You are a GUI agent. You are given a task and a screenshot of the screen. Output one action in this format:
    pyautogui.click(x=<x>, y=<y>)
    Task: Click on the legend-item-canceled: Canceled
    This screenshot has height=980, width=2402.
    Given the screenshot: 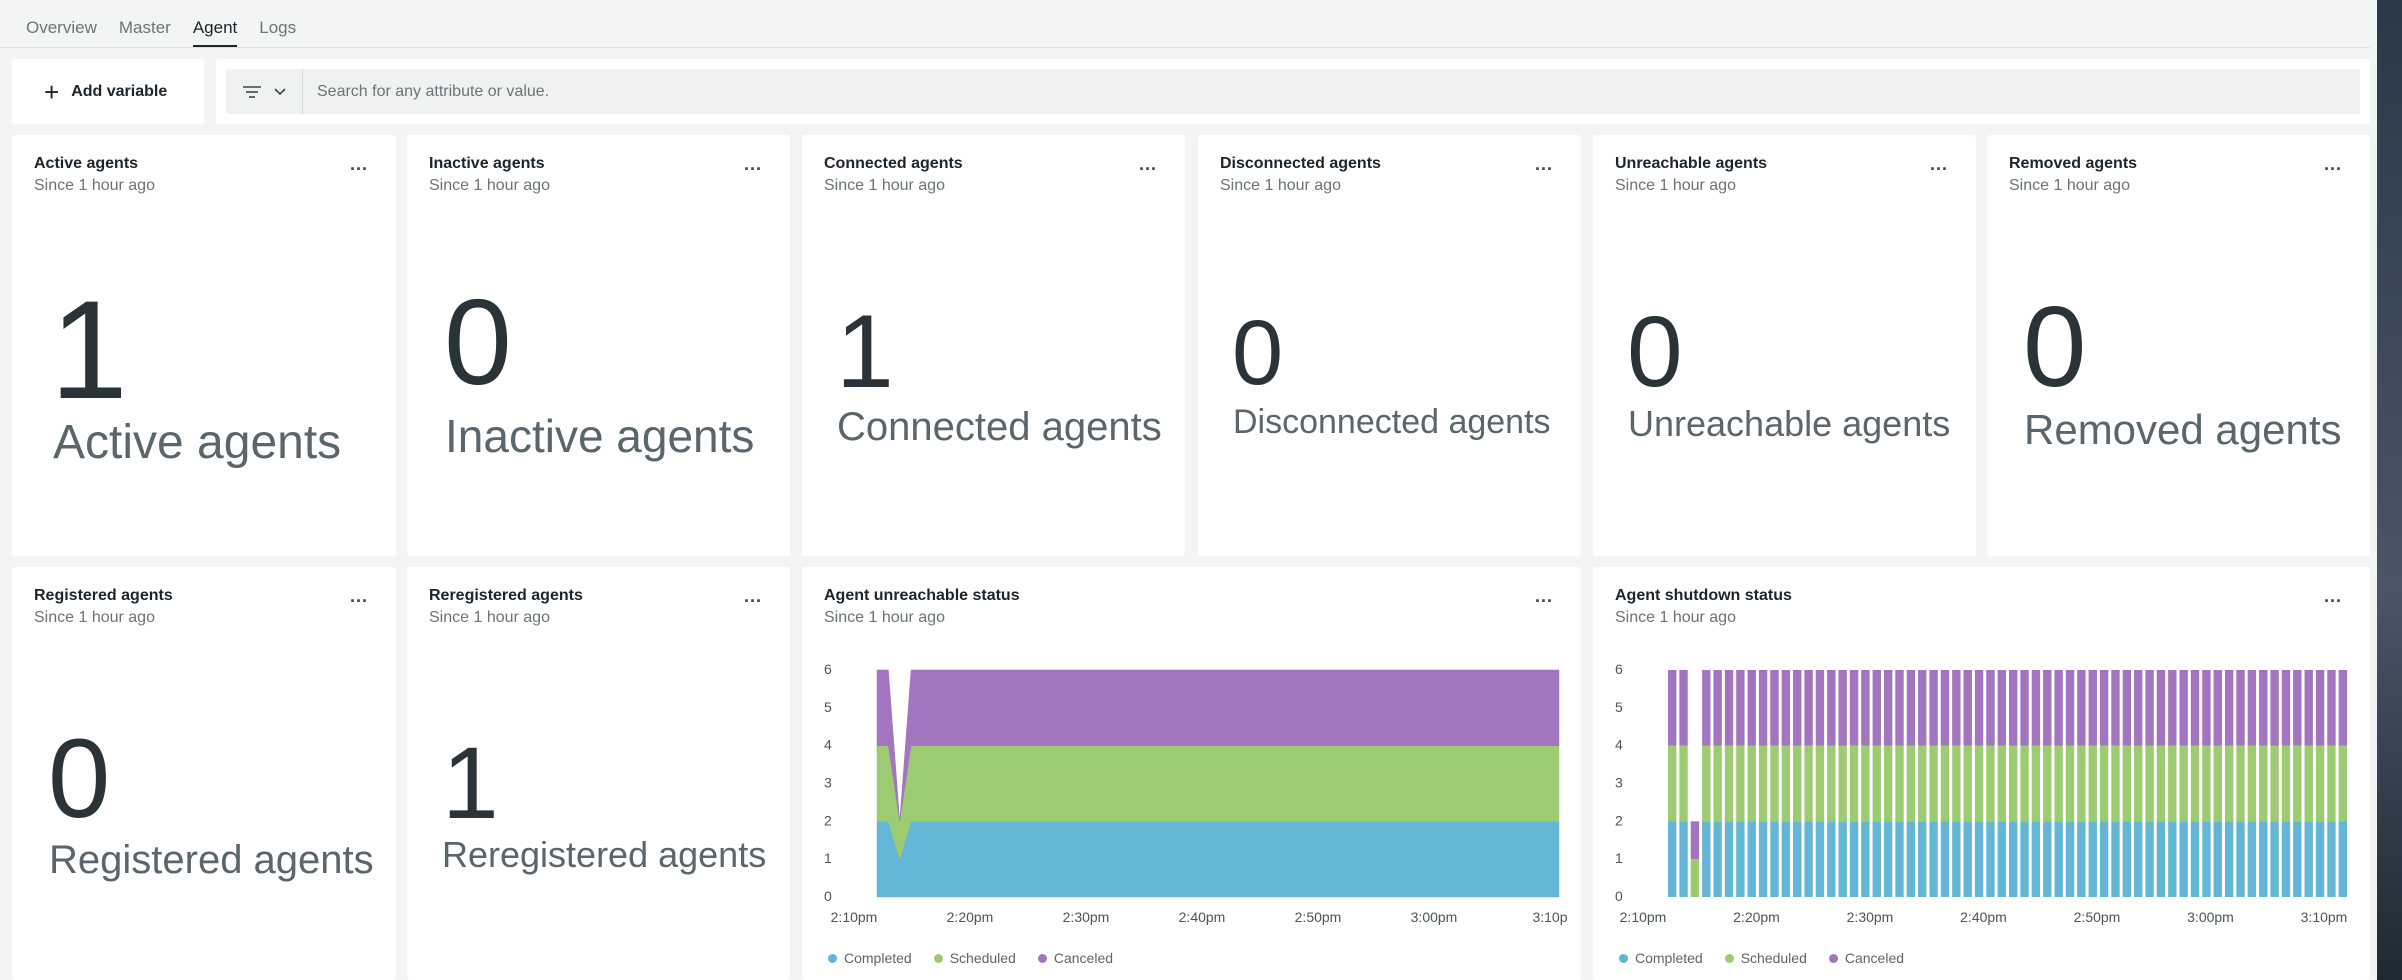 What is the action you would take?
    pyautogui.click(x=1075, y=958)
    